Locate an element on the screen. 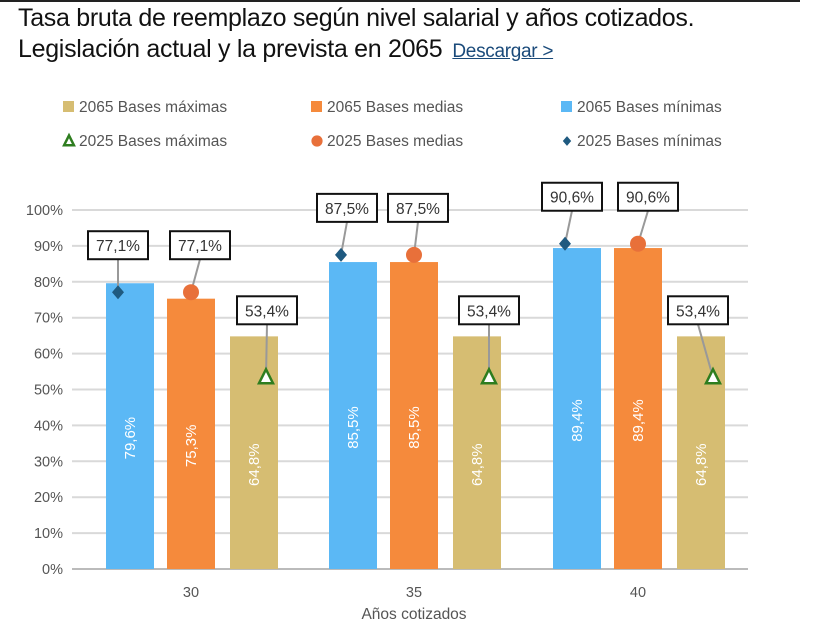 This screenshot has height=631, width=813. legend-label: 2065 Bases máximas is located at coordinates (153, 107).